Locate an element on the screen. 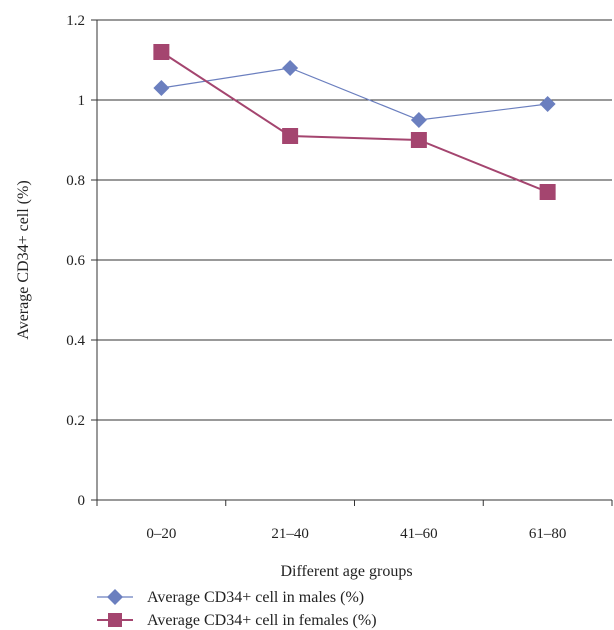  y-axis-title: Average CD34+ cell (%) is located at coordinates (23, 259).